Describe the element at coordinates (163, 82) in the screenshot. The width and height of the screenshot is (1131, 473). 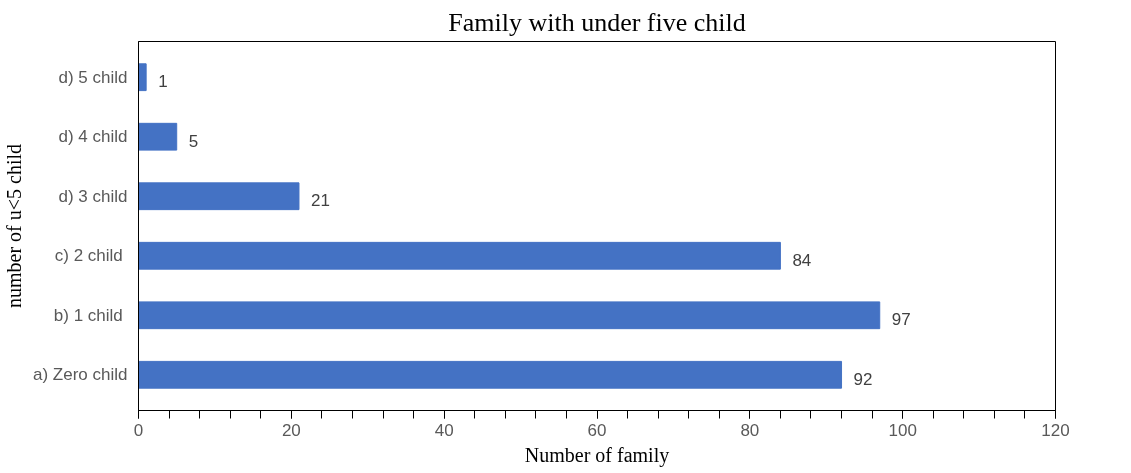
I see `data-label: 1` at that location.